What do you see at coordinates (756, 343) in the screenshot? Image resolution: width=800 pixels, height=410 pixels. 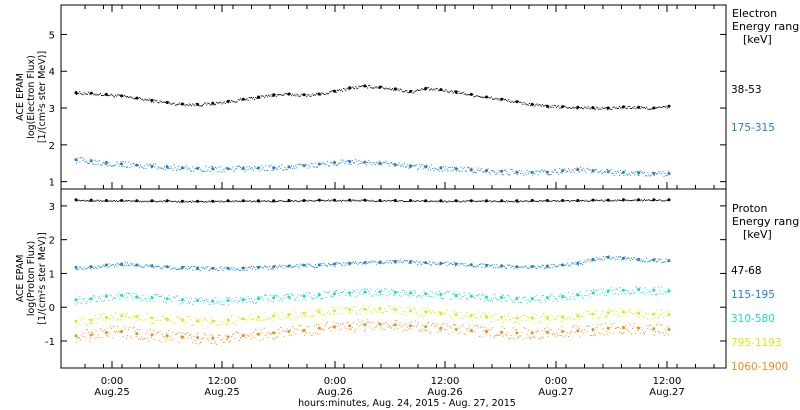 I see `legend-entry: 795-1193` at bounding box center [756, 343].